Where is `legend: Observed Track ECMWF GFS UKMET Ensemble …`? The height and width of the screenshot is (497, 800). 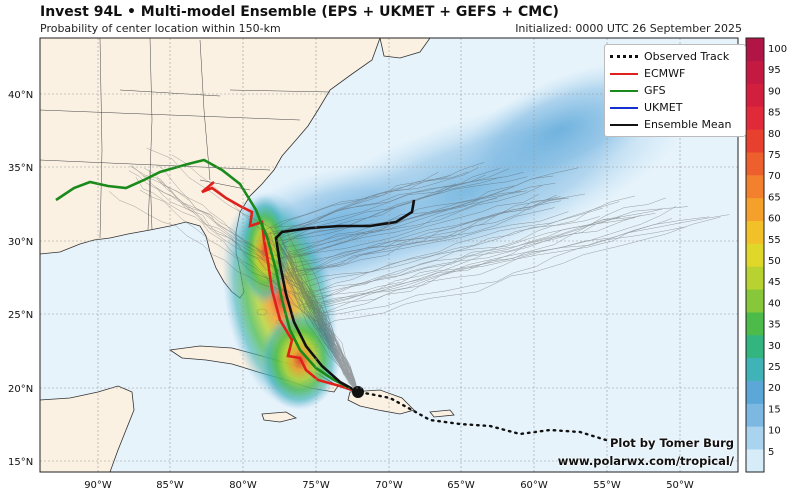
legend: Observed Track ECMWF GFS UKMET Ensemble … is located at coordinates (675, 90).